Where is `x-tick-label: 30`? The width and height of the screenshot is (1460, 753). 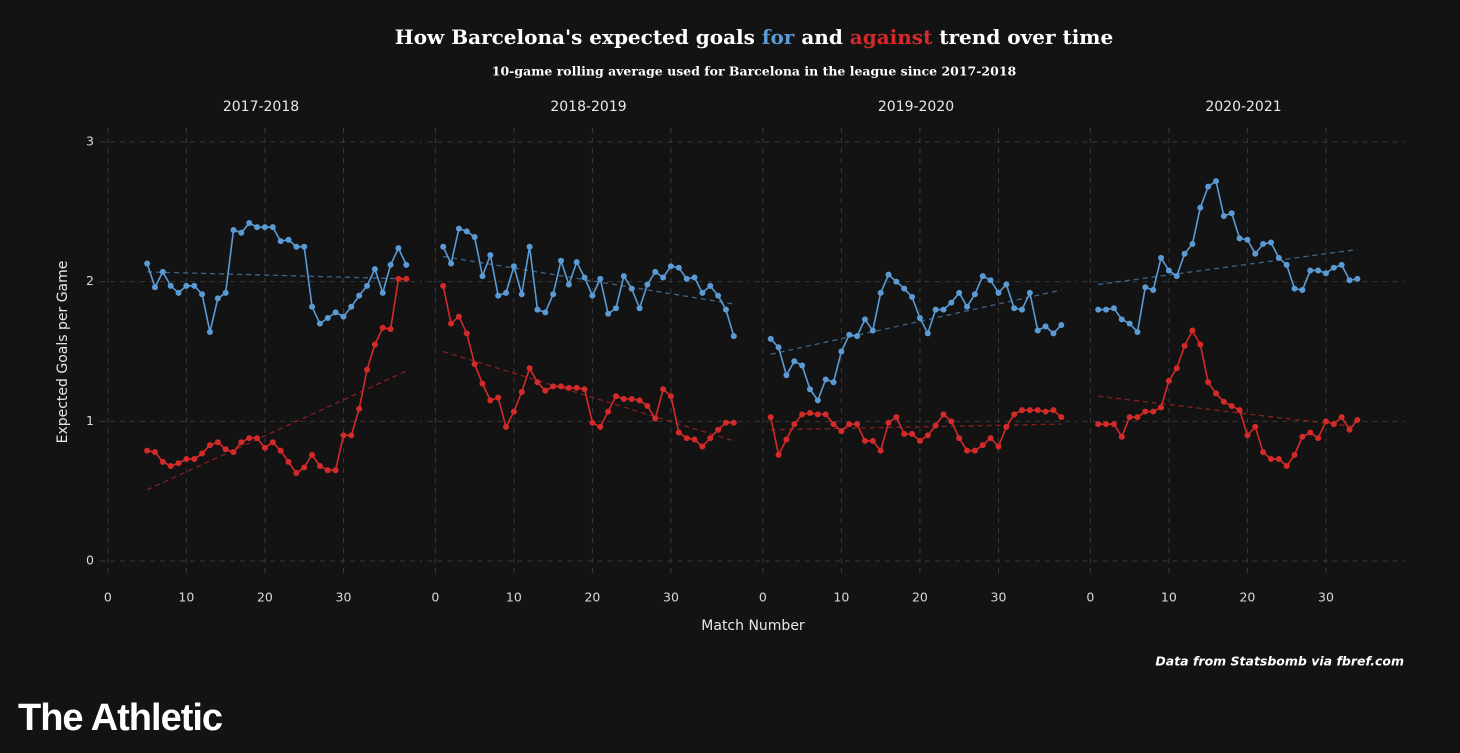 x-tick-label: 30 is located at coordinates (671, 597).